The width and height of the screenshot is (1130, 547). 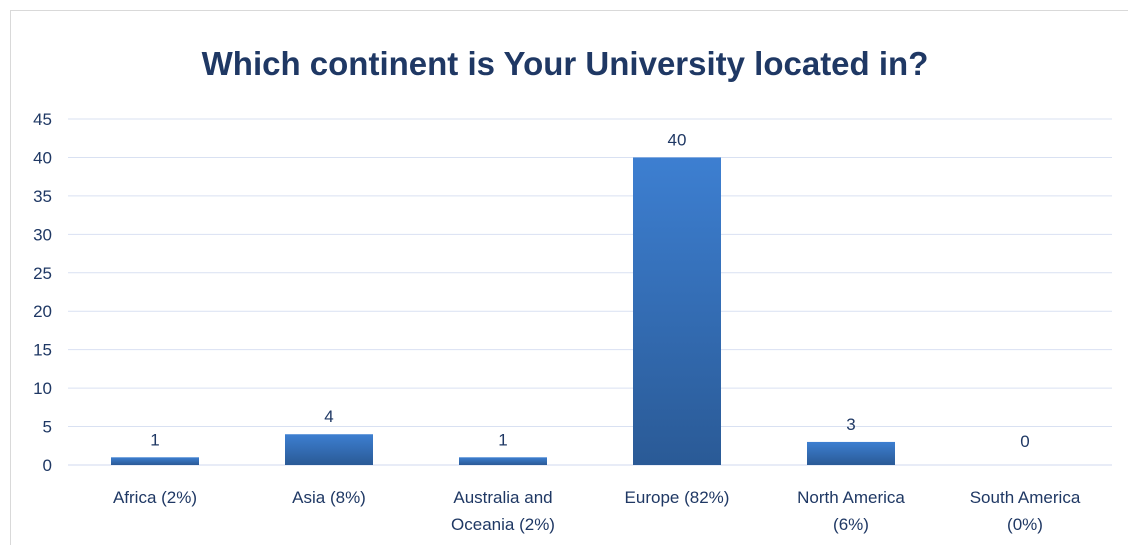 What do you see at coordinates (42, 157) in the screenshot?
I see `y-tick-label: 40` at bounding box center [42, 157].